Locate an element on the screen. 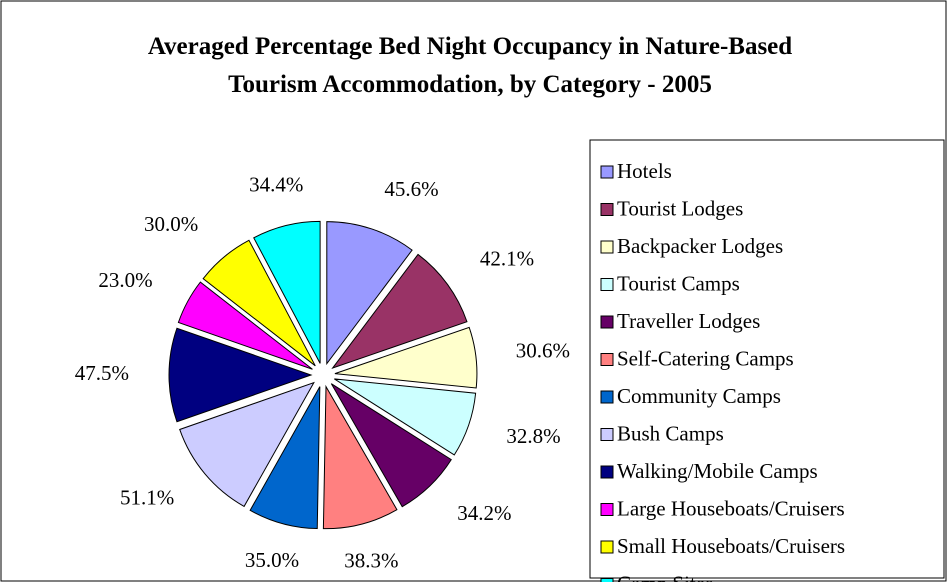 The width and height of the screenshot is (947, 582). legend-label: Community Camps is located at coordinates (699, 396).